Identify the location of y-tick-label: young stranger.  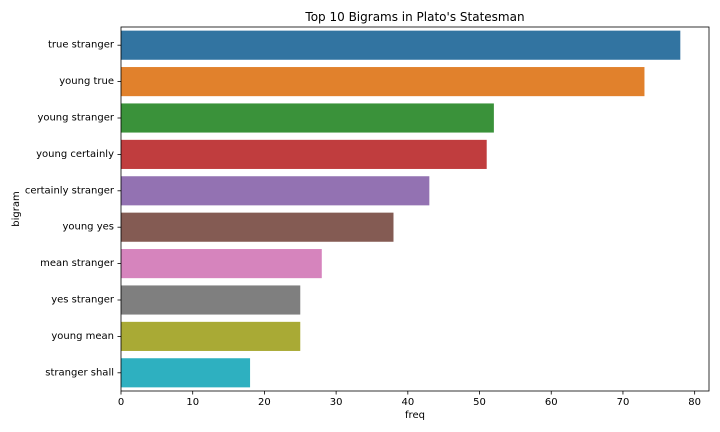
(75, 118).